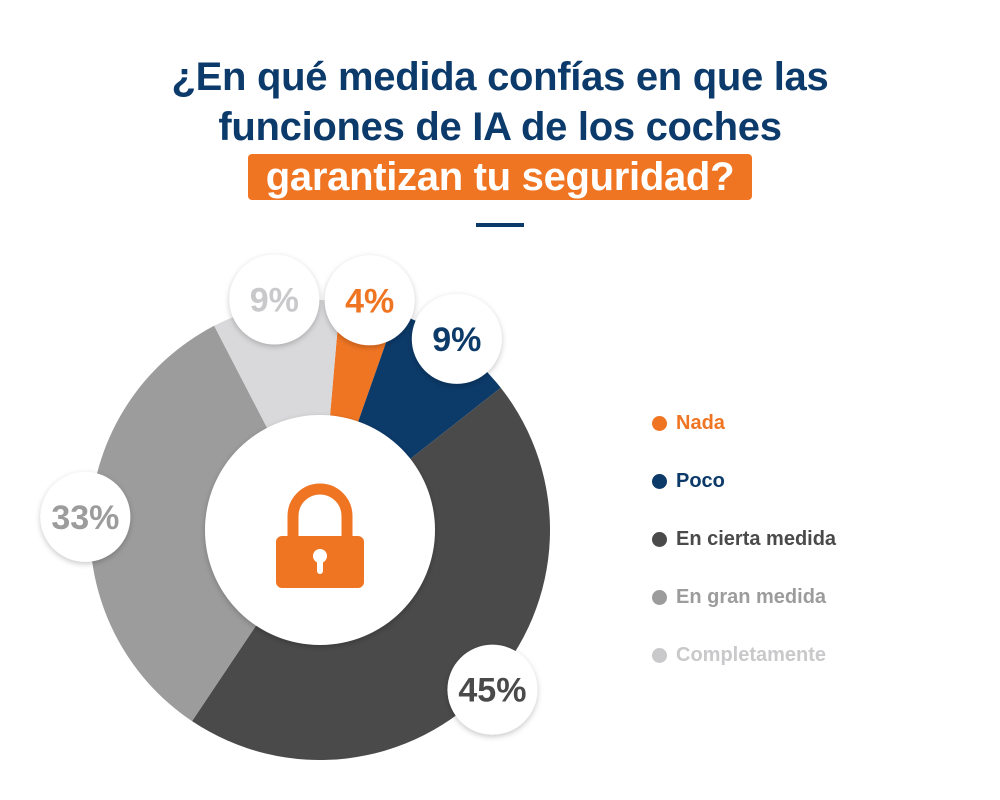 The width and height of the screenshot is (1000, 800). What do you see at coordinates (500, 77) in the screenshot?
I see `title-line-1: ¿En qué medida confías en que las` at bounding box center [500, 77].